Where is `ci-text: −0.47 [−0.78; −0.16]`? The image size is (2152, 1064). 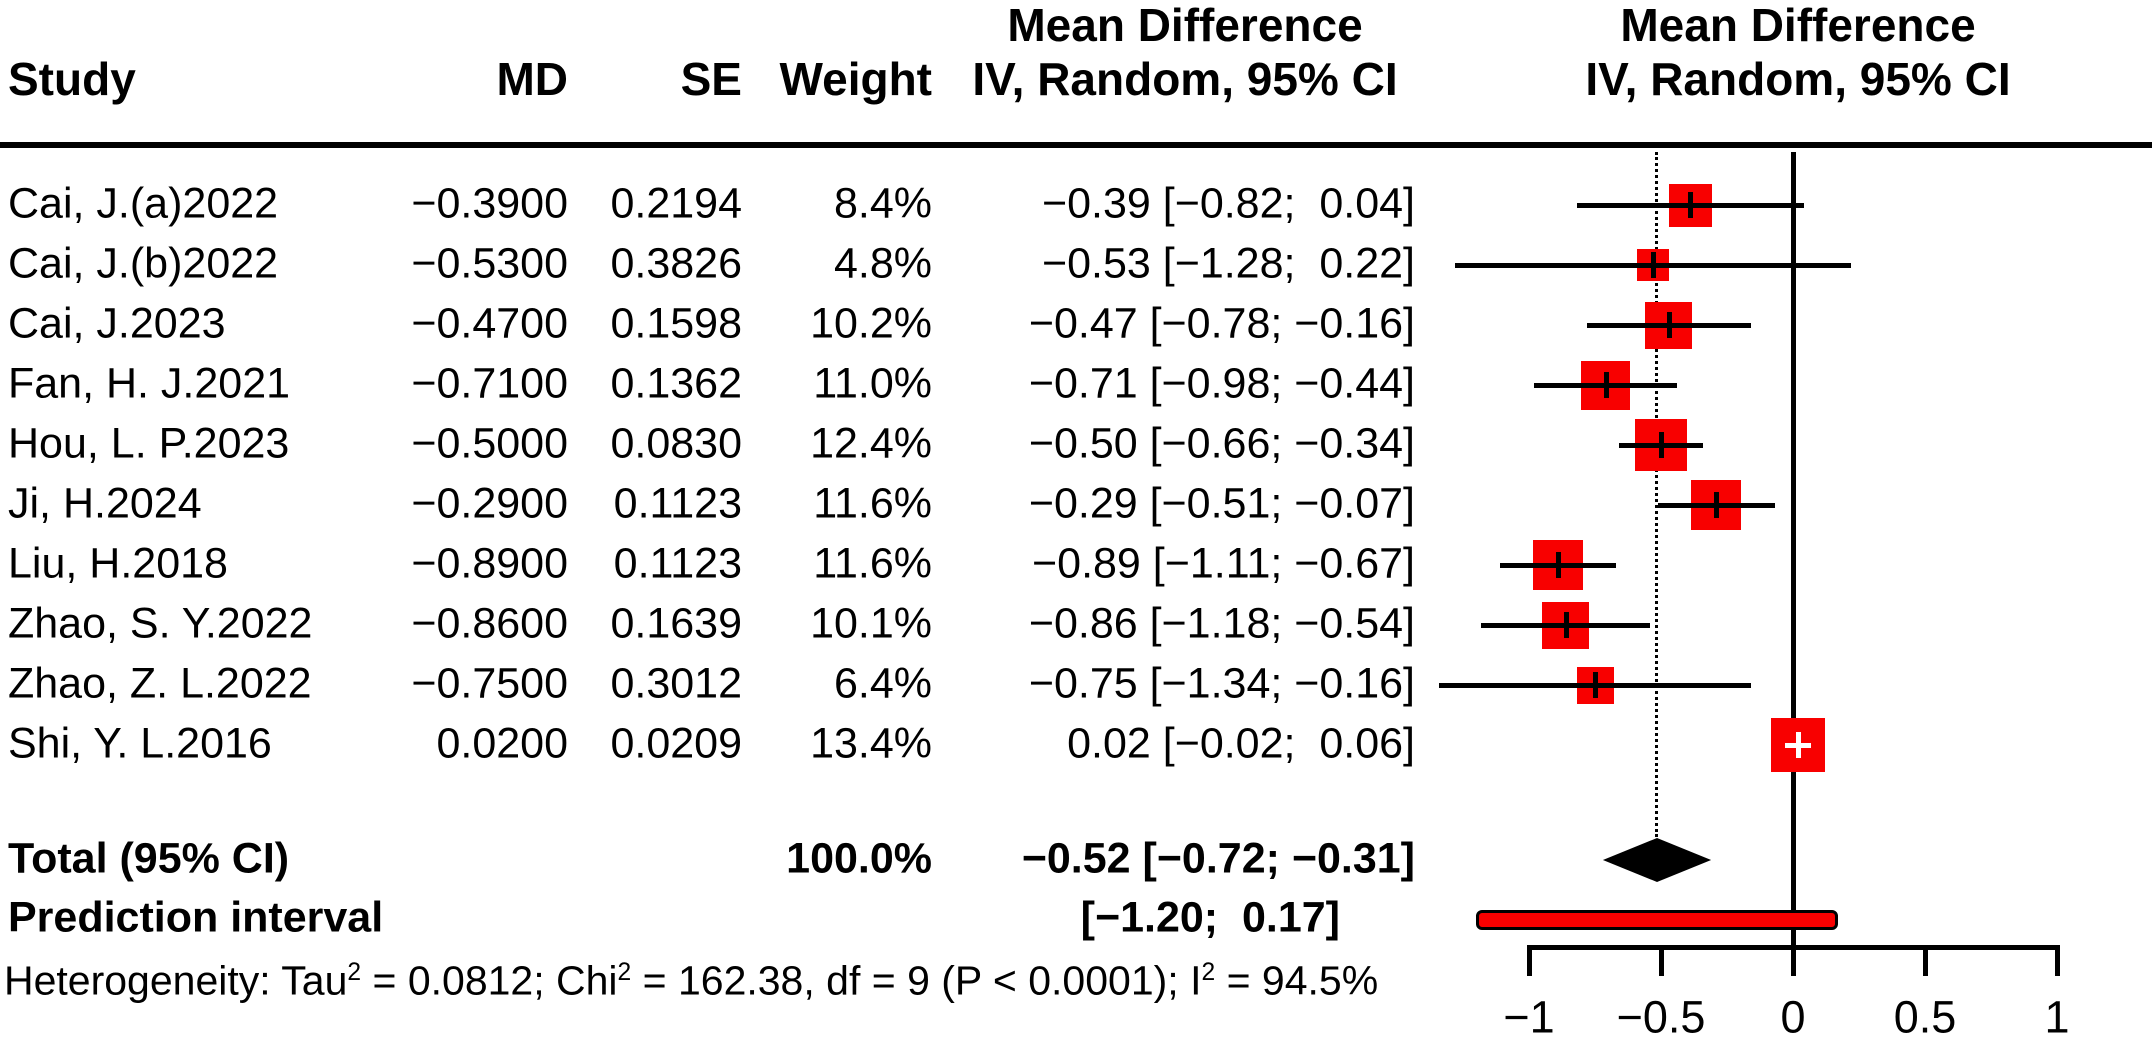
ci-text: −0.47 [−0.78; −0.16] is located at coordinates (1221, 323).